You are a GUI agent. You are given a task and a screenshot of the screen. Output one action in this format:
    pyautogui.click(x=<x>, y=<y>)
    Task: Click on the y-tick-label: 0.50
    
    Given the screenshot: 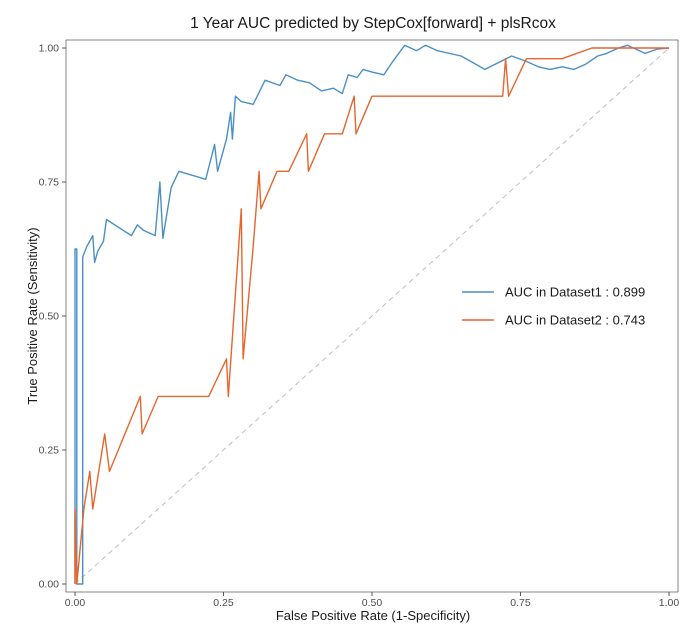 What is the action you would take?
    pyautogui.click(x=49, y=317)
    